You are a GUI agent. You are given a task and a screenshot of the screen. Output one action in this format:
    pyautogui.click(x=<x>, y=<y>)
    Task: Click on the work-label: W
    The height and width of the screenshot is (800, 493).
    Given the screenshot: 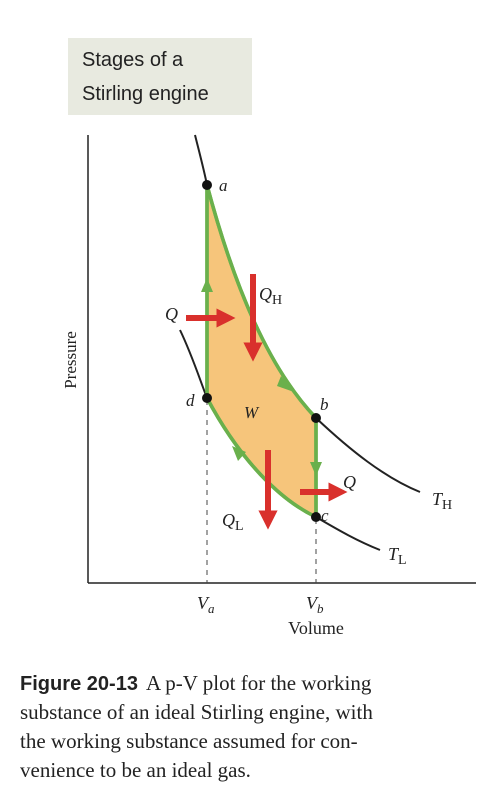 What is the action you would take?
    pyautogui.click(x=252, y=412)
    